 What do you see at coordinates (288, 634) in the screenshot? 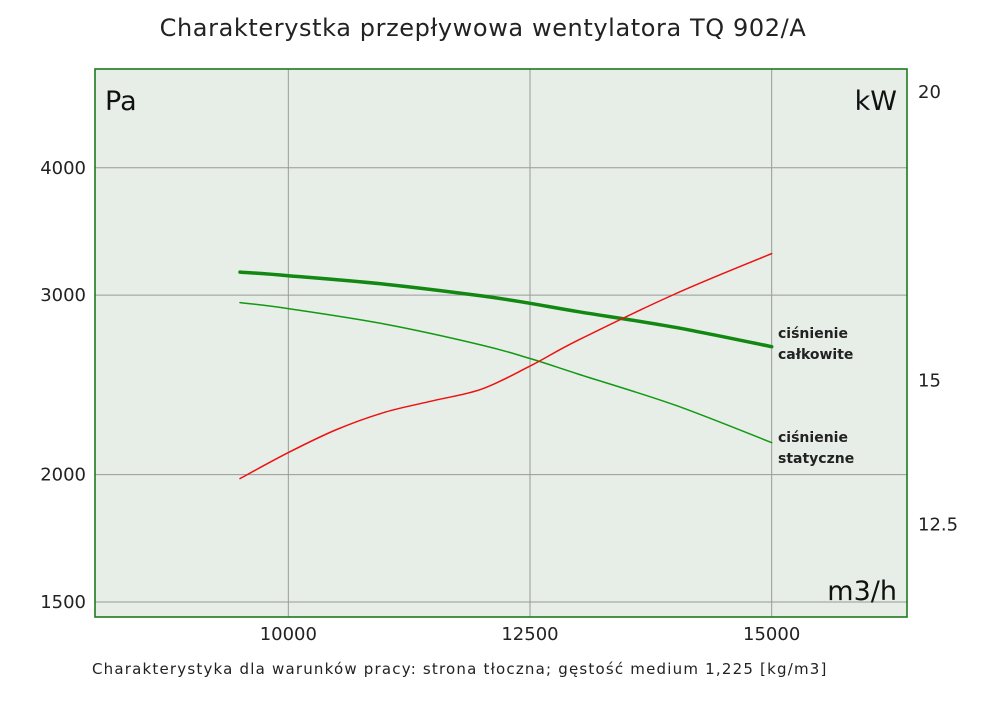
I see `x-tick-label: 10000` at bounding box center [288, 634].